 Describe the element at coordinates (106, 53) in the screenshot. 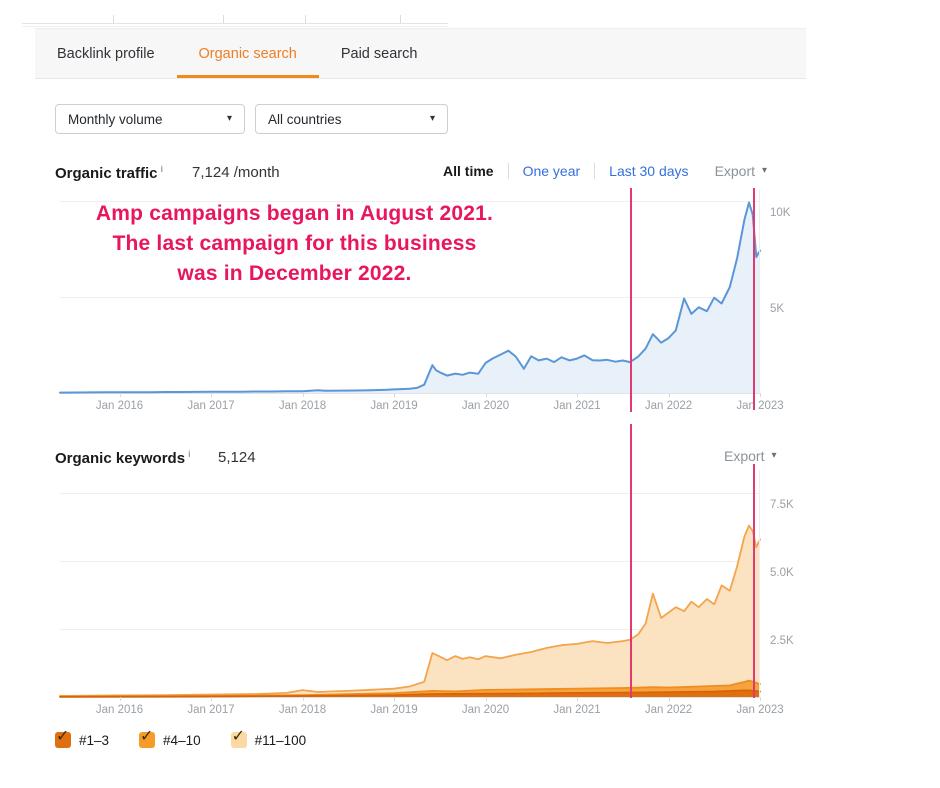

I see `tab-backlink-profile: Backlink profile` at that location.